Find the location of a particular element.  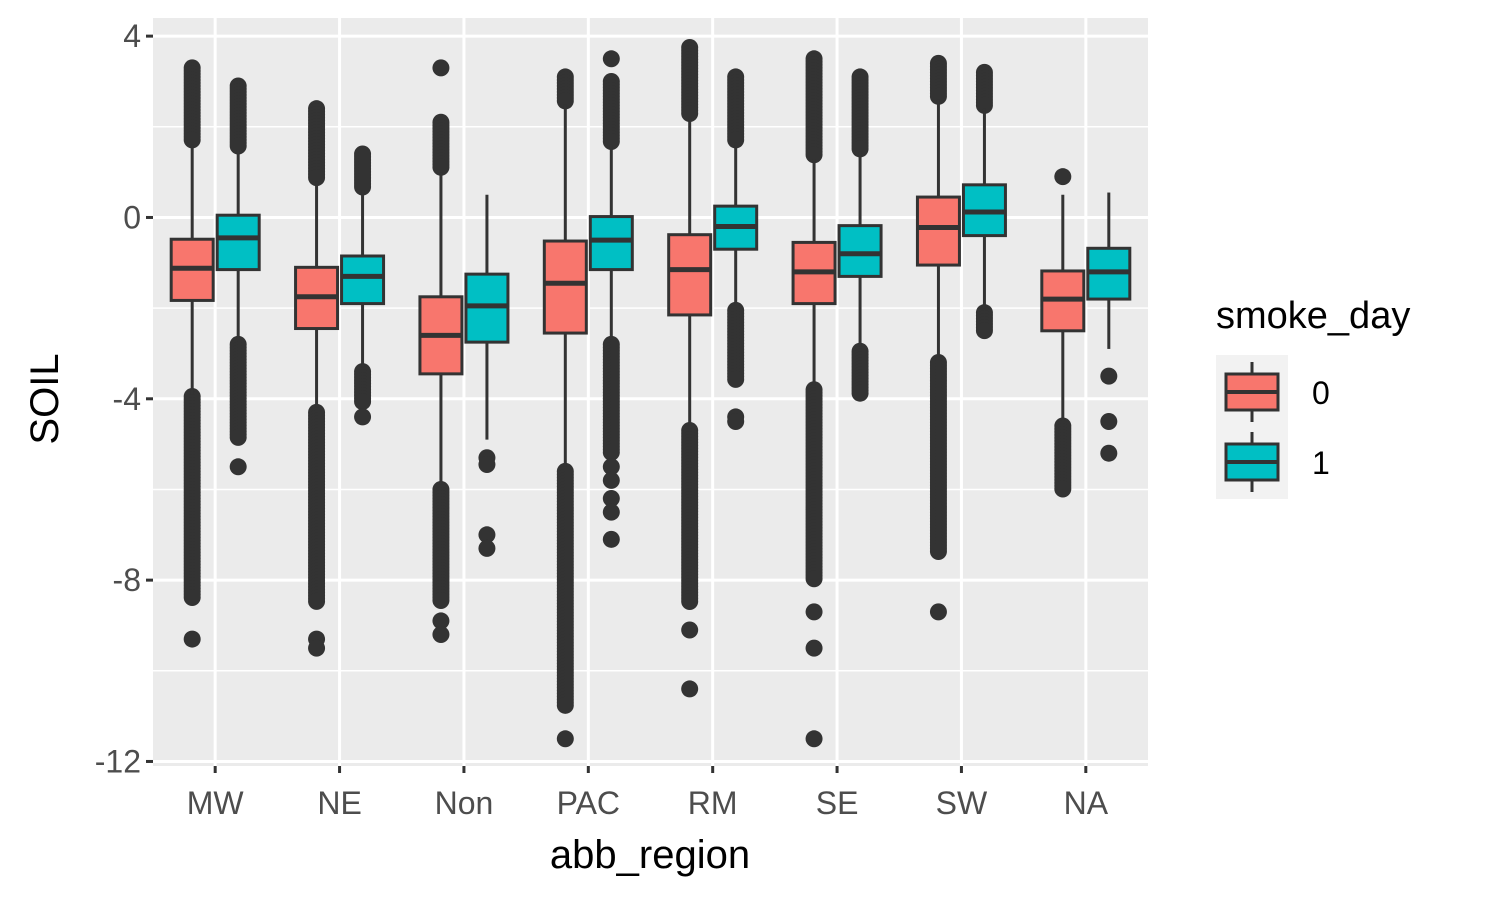

x-axis-title: abb_region is located at coordinates (650, 855).